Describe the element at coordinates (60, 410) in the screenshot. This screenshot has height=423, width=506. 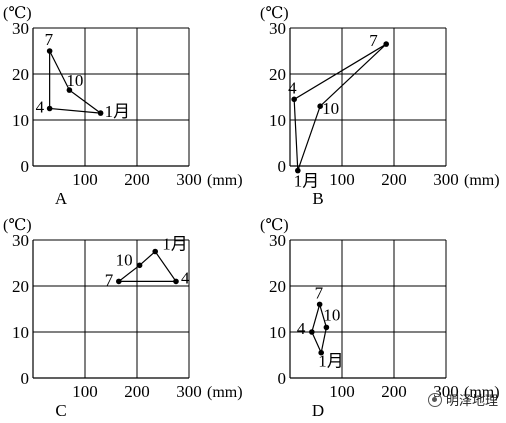
I see `panel-letter: C` at that location.